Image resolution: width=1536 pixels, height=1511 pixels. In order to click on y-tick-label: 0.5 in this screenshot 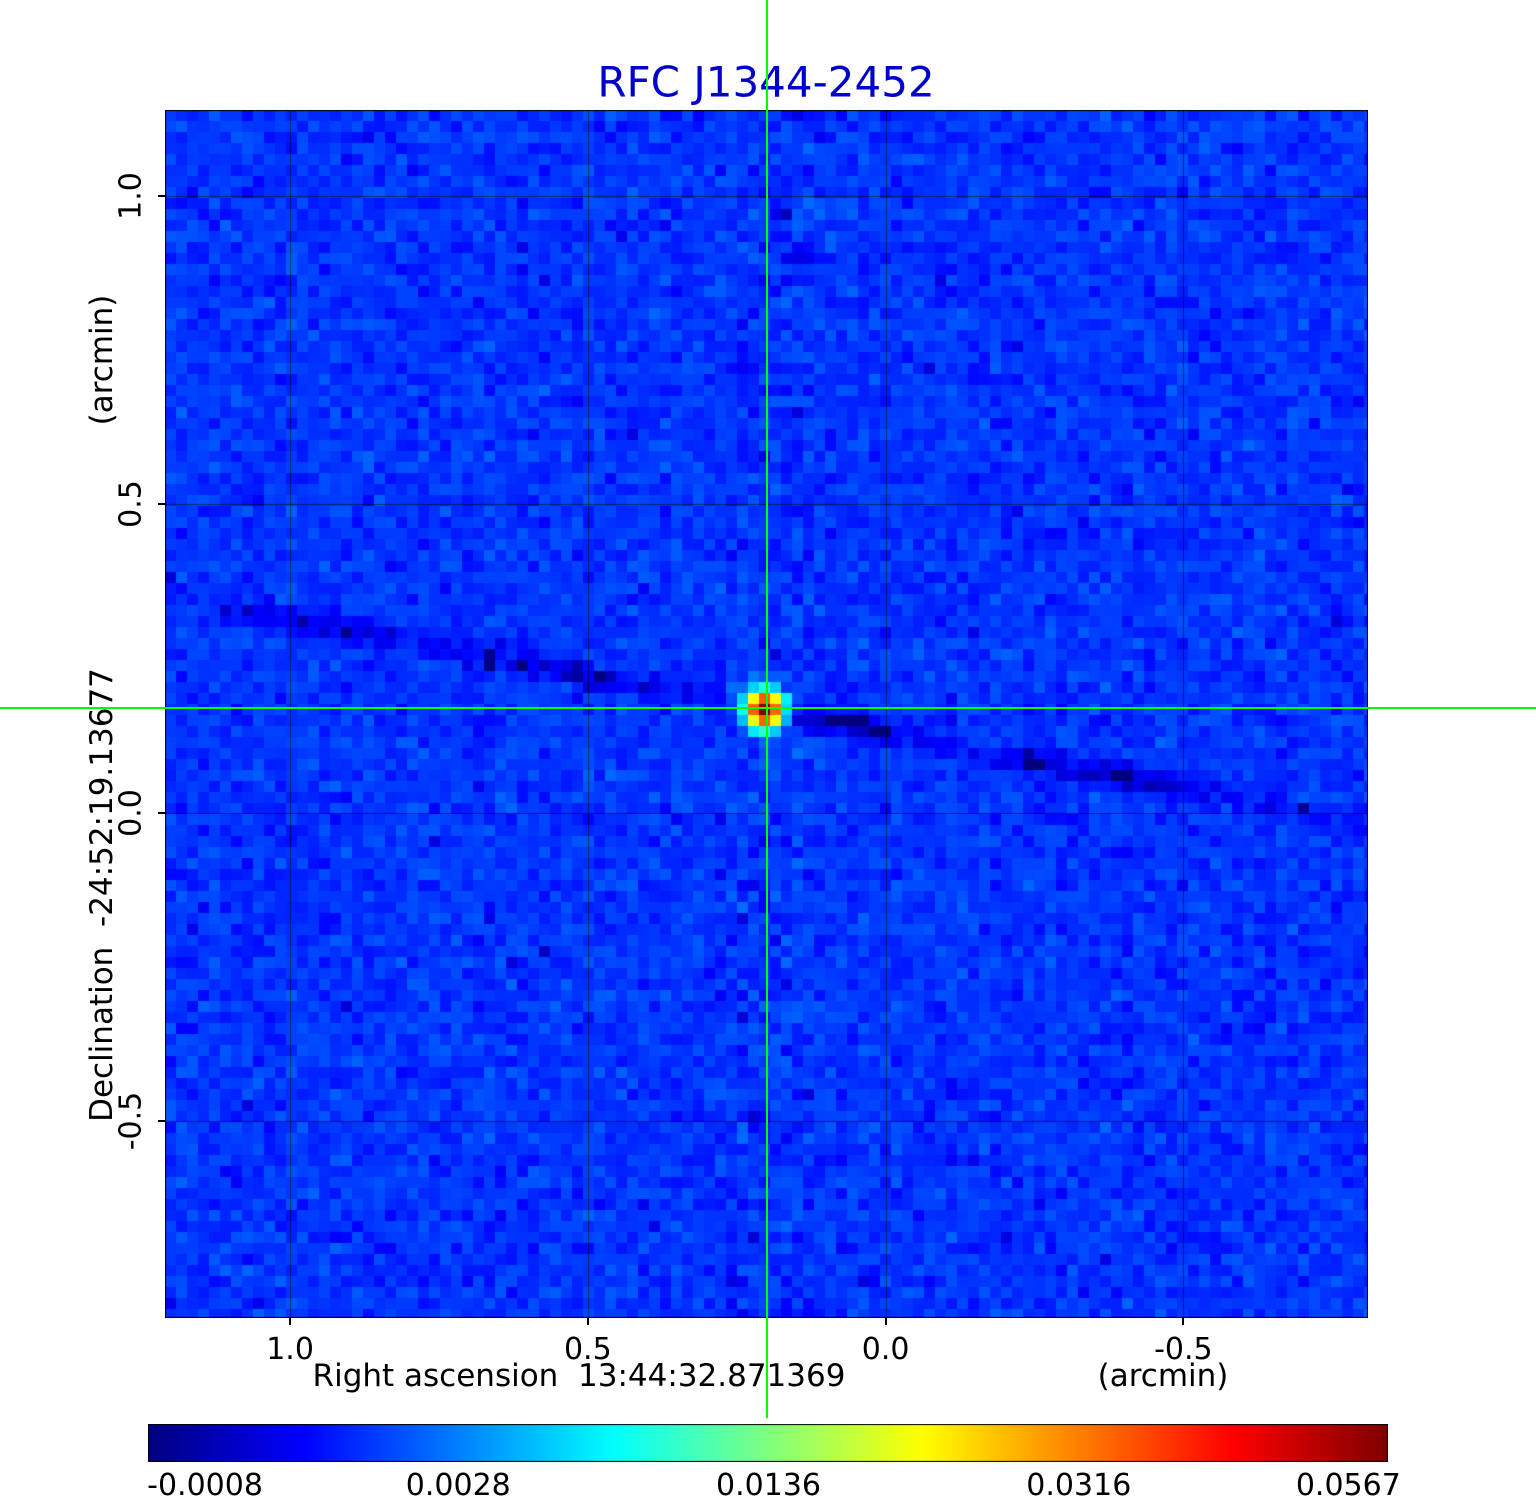, I will do `click(131, 504)`.